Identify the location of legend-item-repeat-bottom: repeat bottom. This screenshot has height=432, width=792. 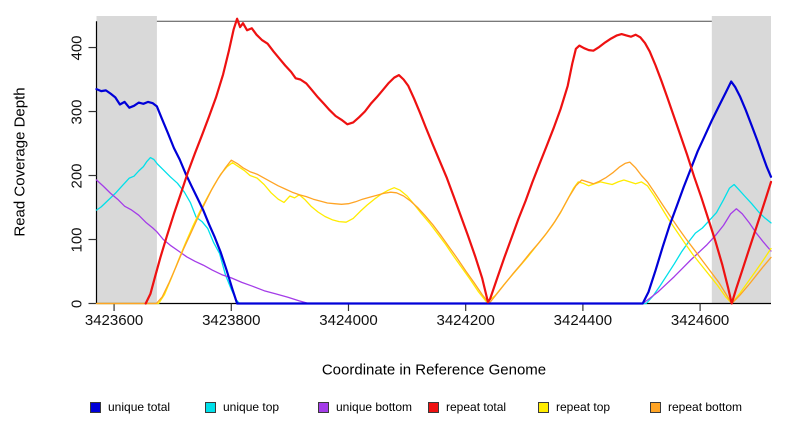
(696, 407).